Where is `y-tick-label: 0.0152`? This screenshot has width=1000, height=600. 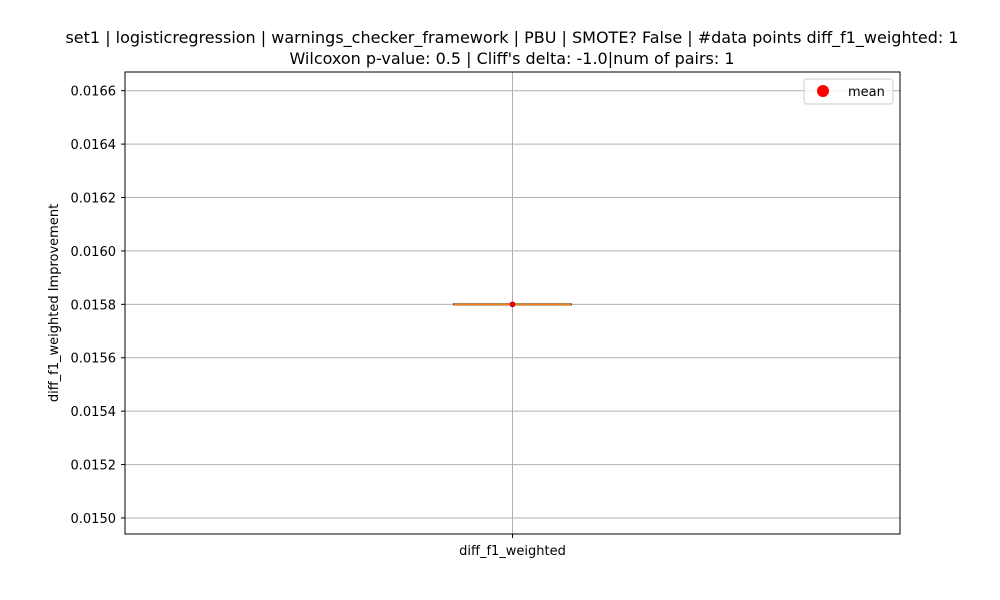 y-tick-label: 0.0152 is located at coordinates (94, 466).